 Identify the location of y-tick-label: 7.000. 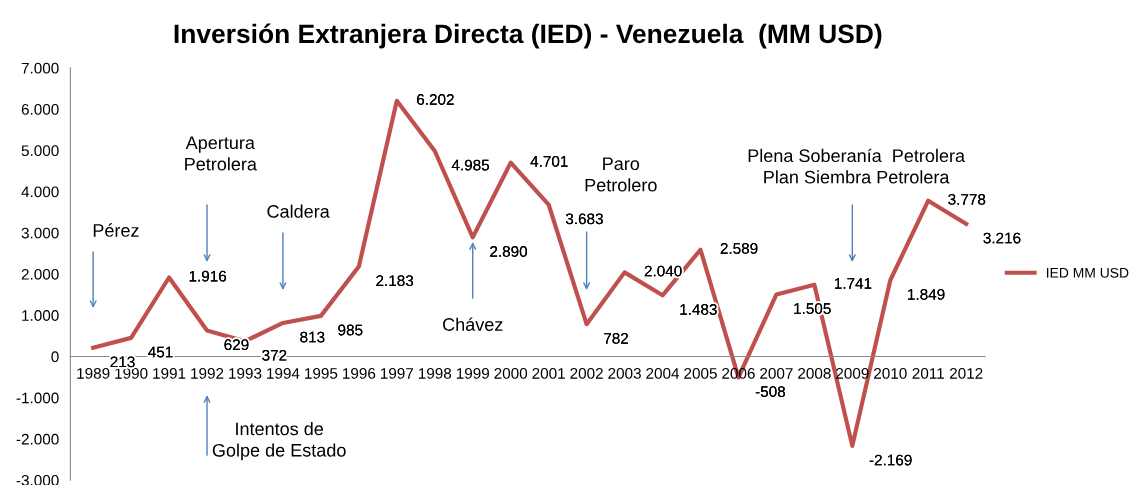
(40, 68).